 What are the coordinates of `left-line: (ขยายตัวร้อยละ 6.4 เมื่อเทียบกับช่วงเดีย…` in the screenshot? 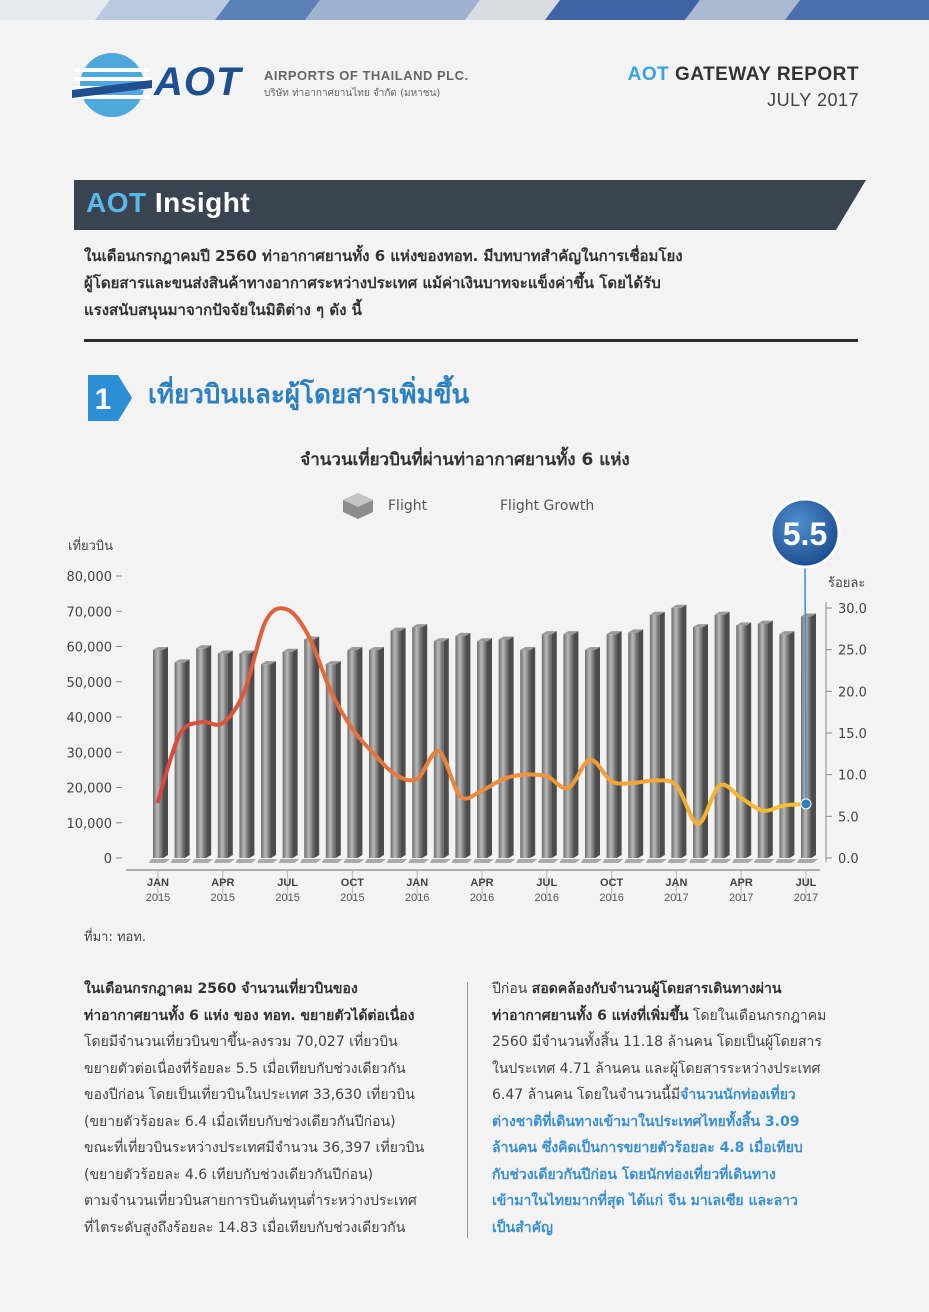 It's located at (240, 1121).